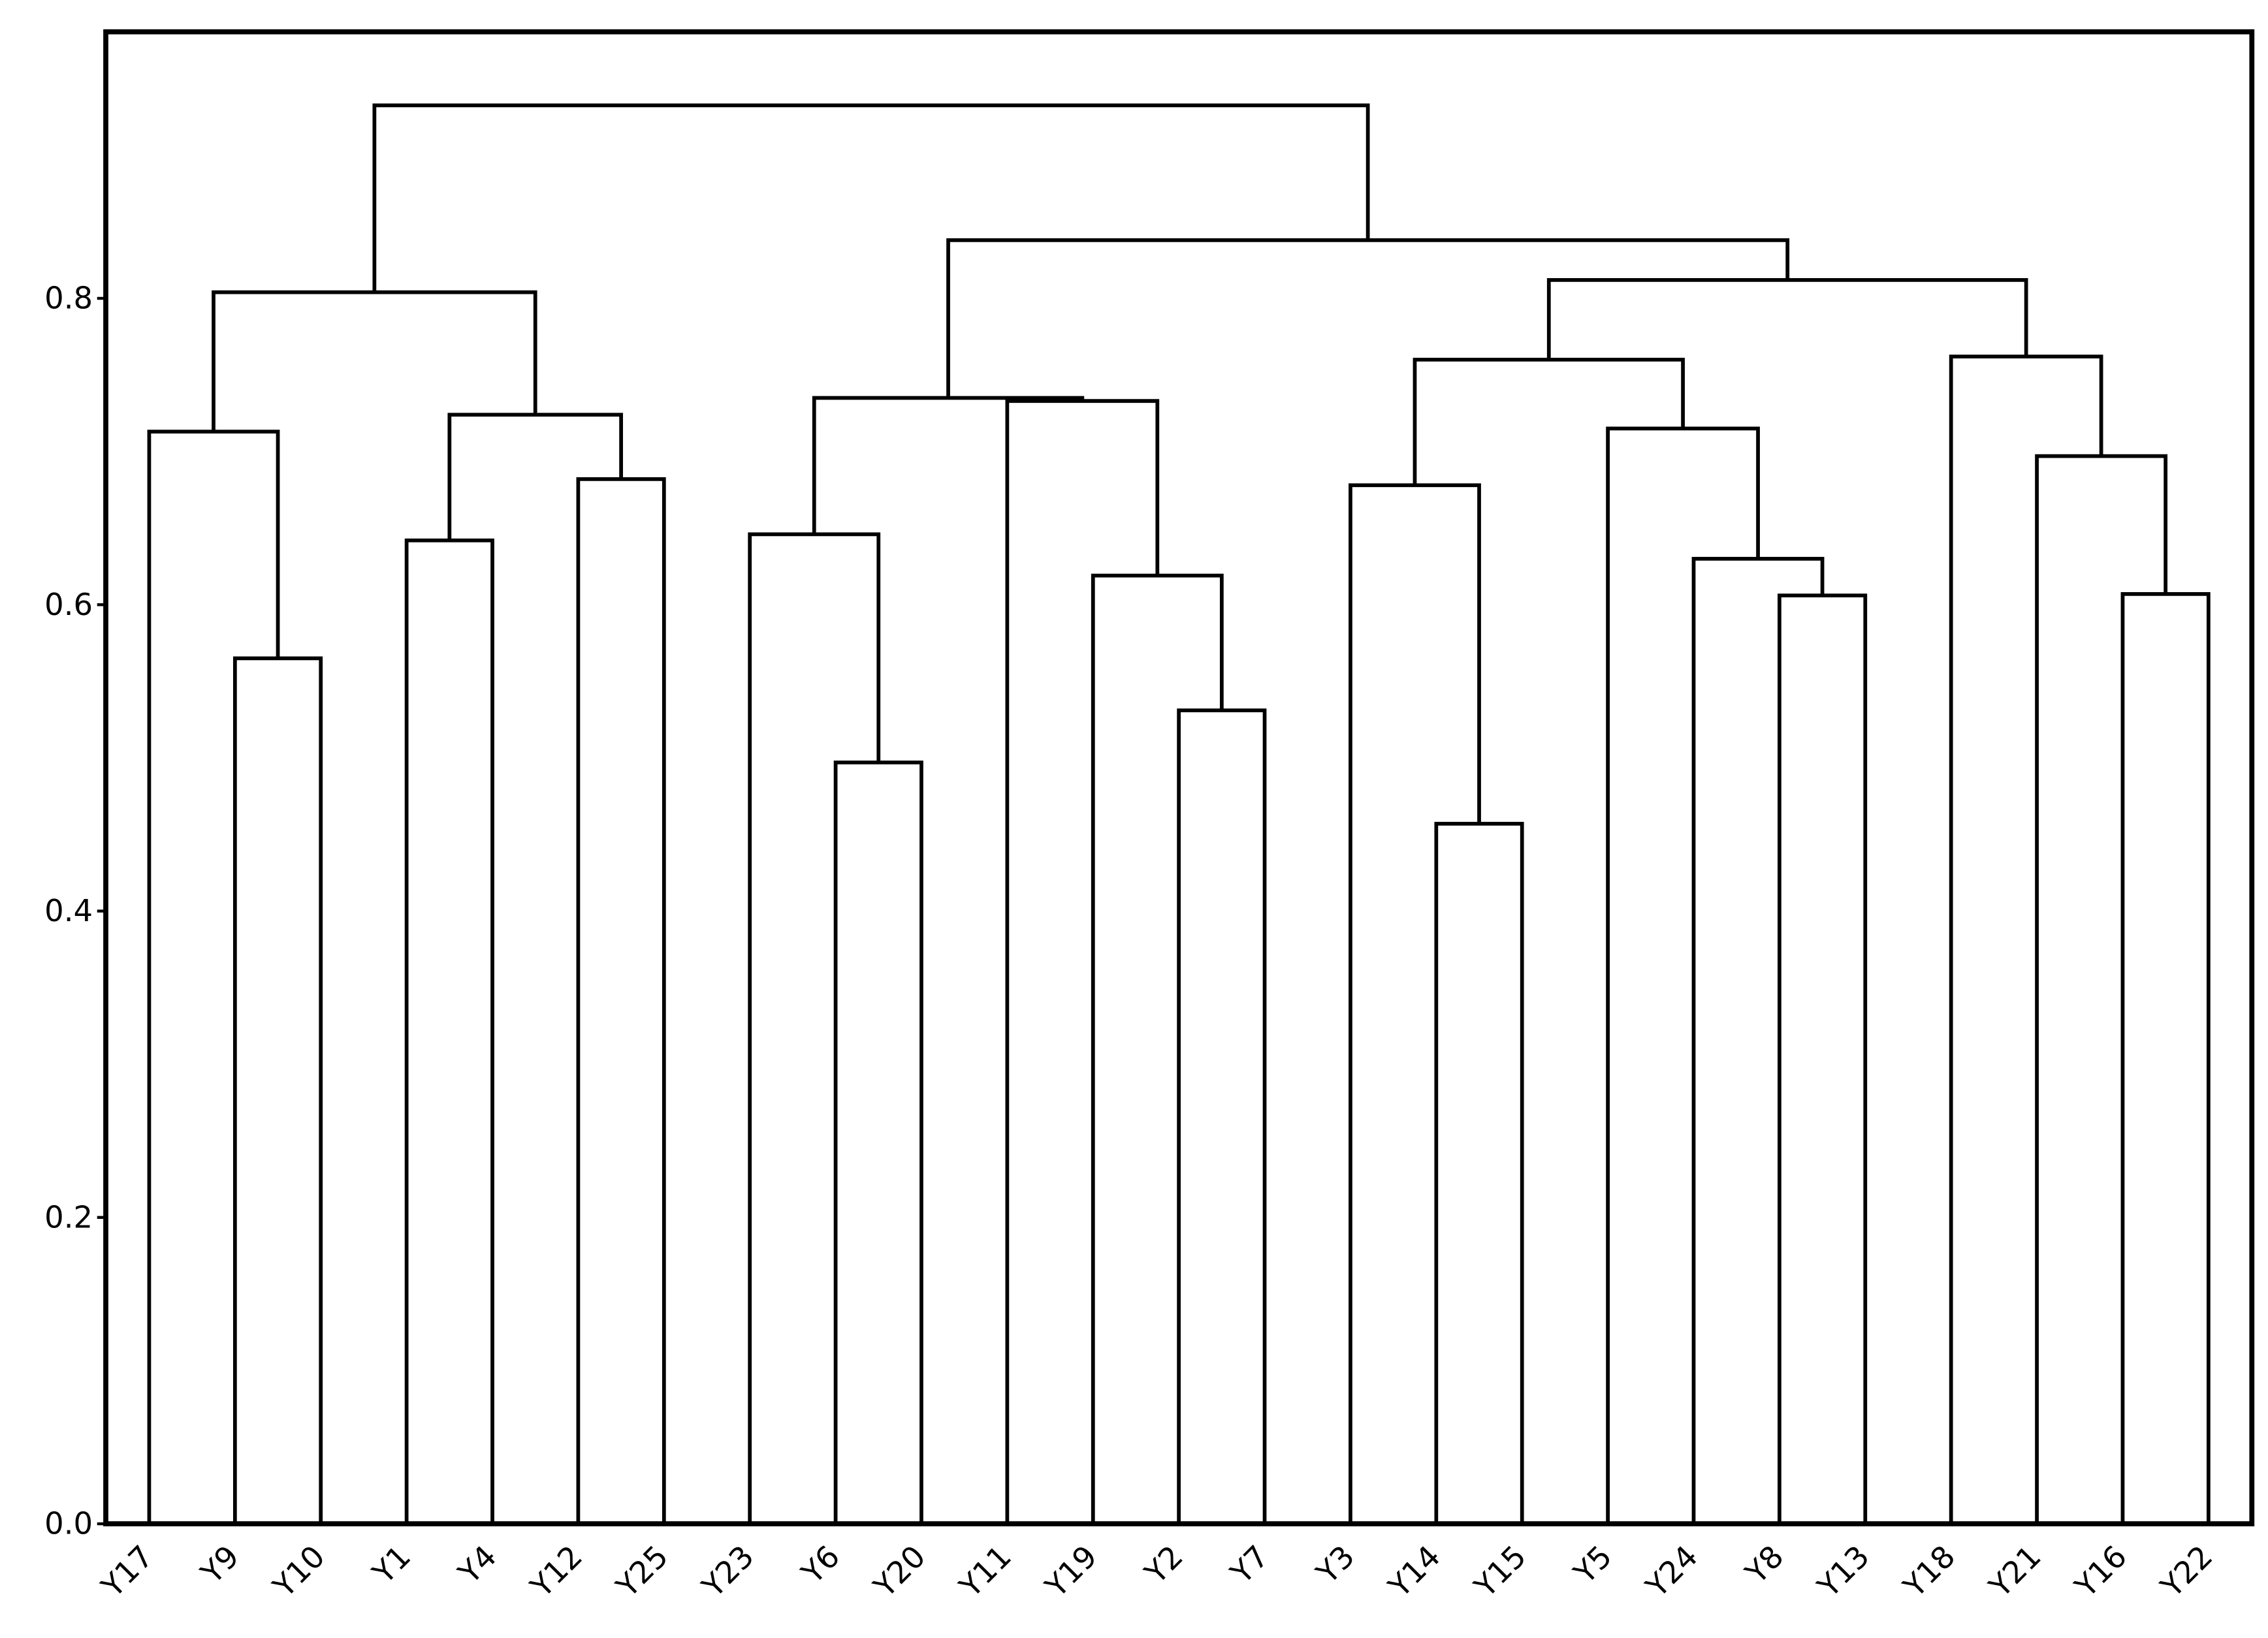 The image size is (2268, 1638). What do you see at coordinates (1671, 1572) in the screenshot?
I see `x-tick-label: Y24` at bounding box center [1671, 1572].